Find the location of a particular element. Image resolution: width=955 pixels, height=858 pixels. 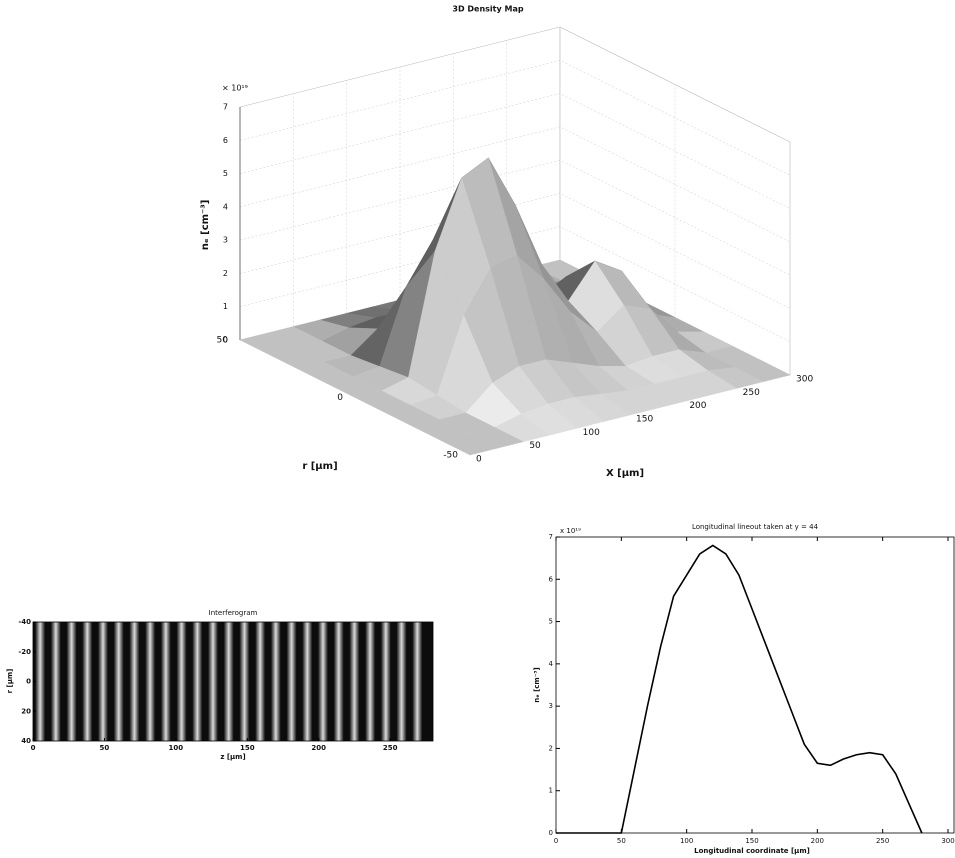

y-tick-label: -40 is located at coordinates (24, 622).